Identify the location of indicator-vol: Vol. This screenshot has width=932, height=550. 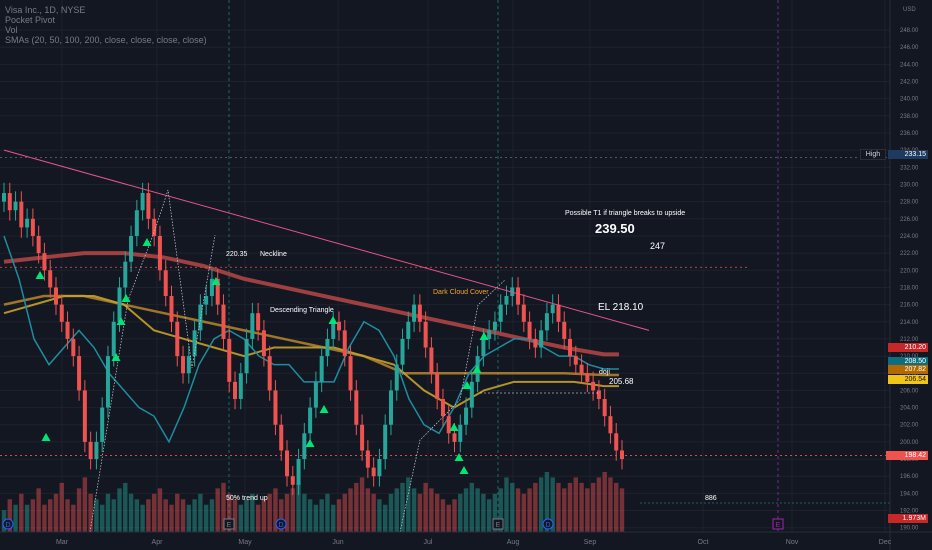
(11, 30).